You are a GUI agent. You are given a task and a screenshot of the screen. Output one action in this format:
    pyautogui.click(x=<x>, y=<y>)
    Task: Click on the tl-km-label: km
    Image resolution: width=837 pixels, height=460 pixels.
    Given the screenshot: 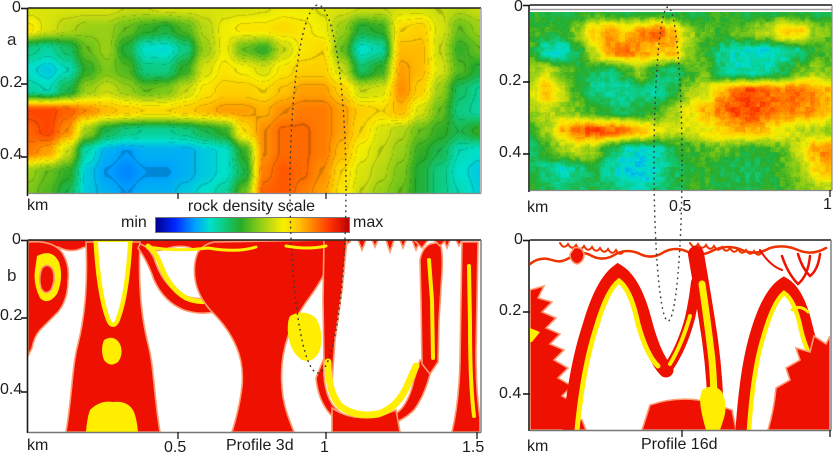 What is the action you would take?
    pyautogui.click(x=38, y=205)
    